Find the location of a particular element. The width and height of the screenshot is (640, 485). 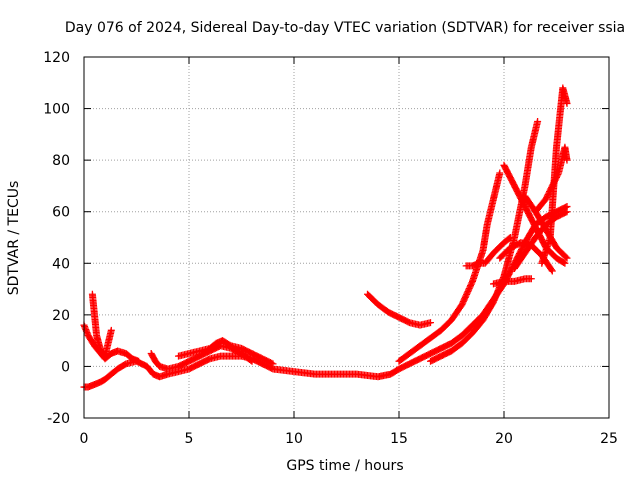

x-tick-label: 5 is located at coordinates (189, 439).